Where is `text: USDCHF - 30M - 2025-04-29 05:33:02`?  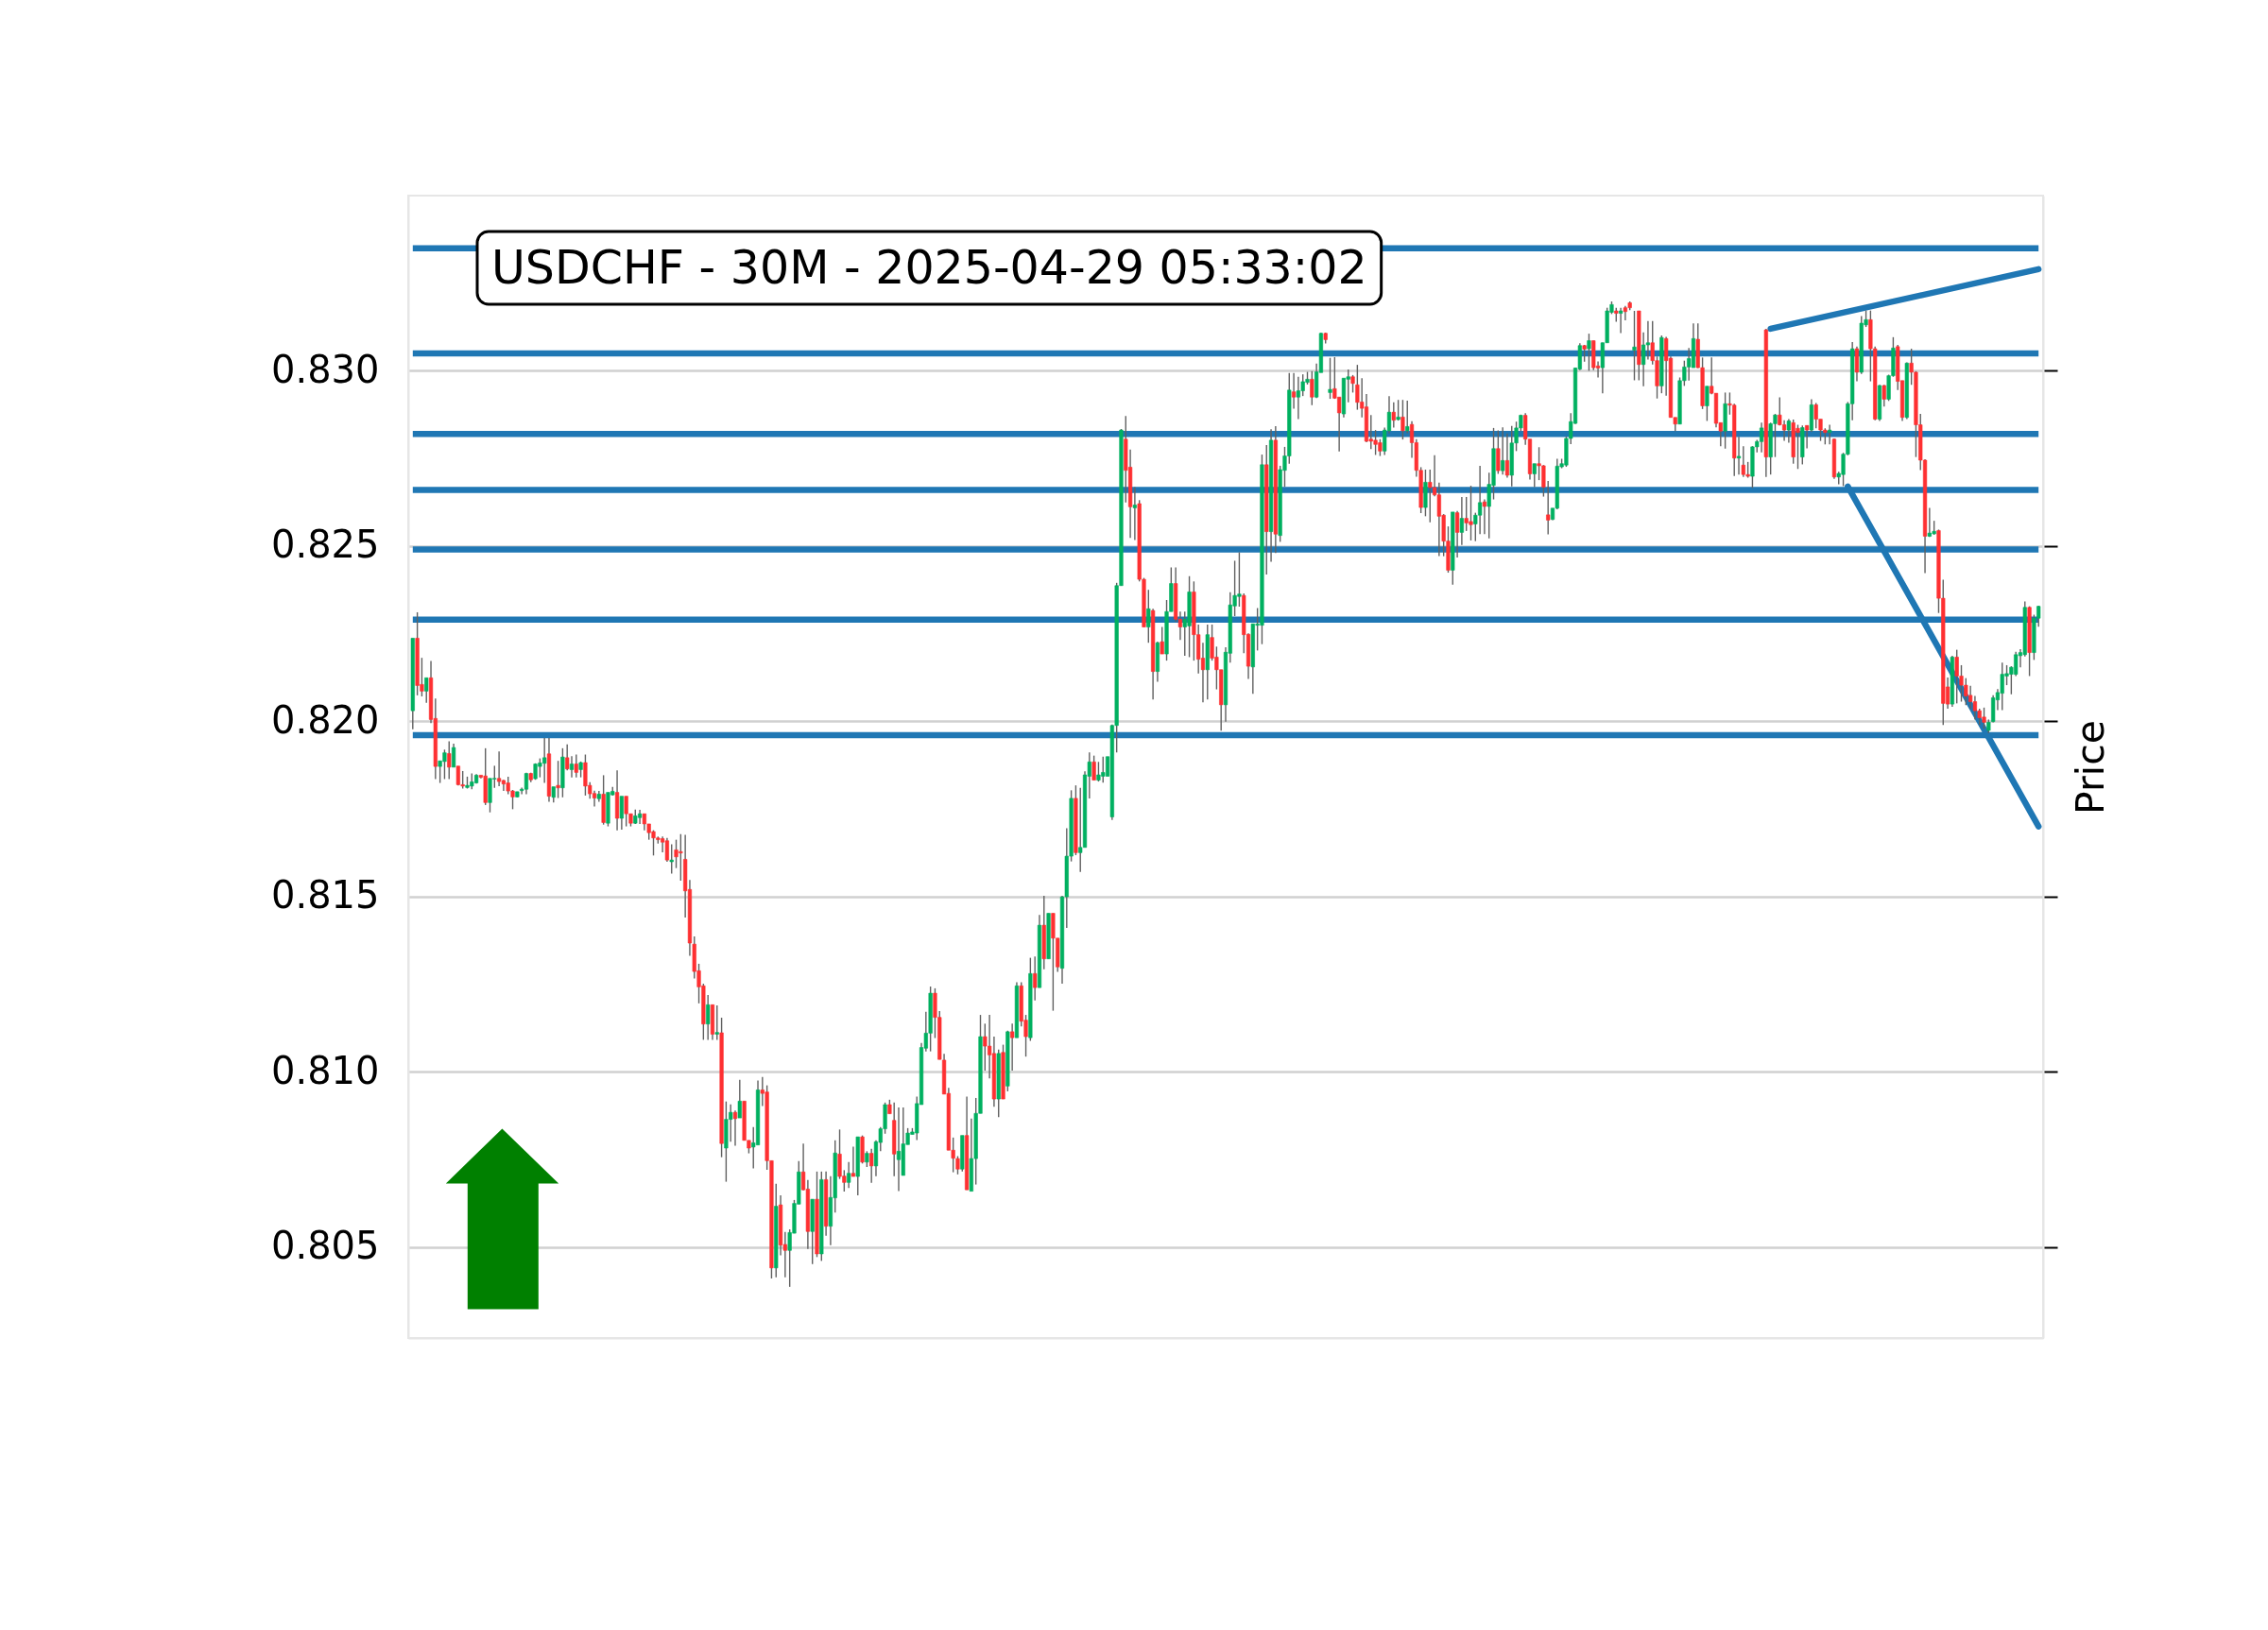
text: USDCHF - 30M - 2025-04-29 05:33:02 is located at coordinates (929, 268).